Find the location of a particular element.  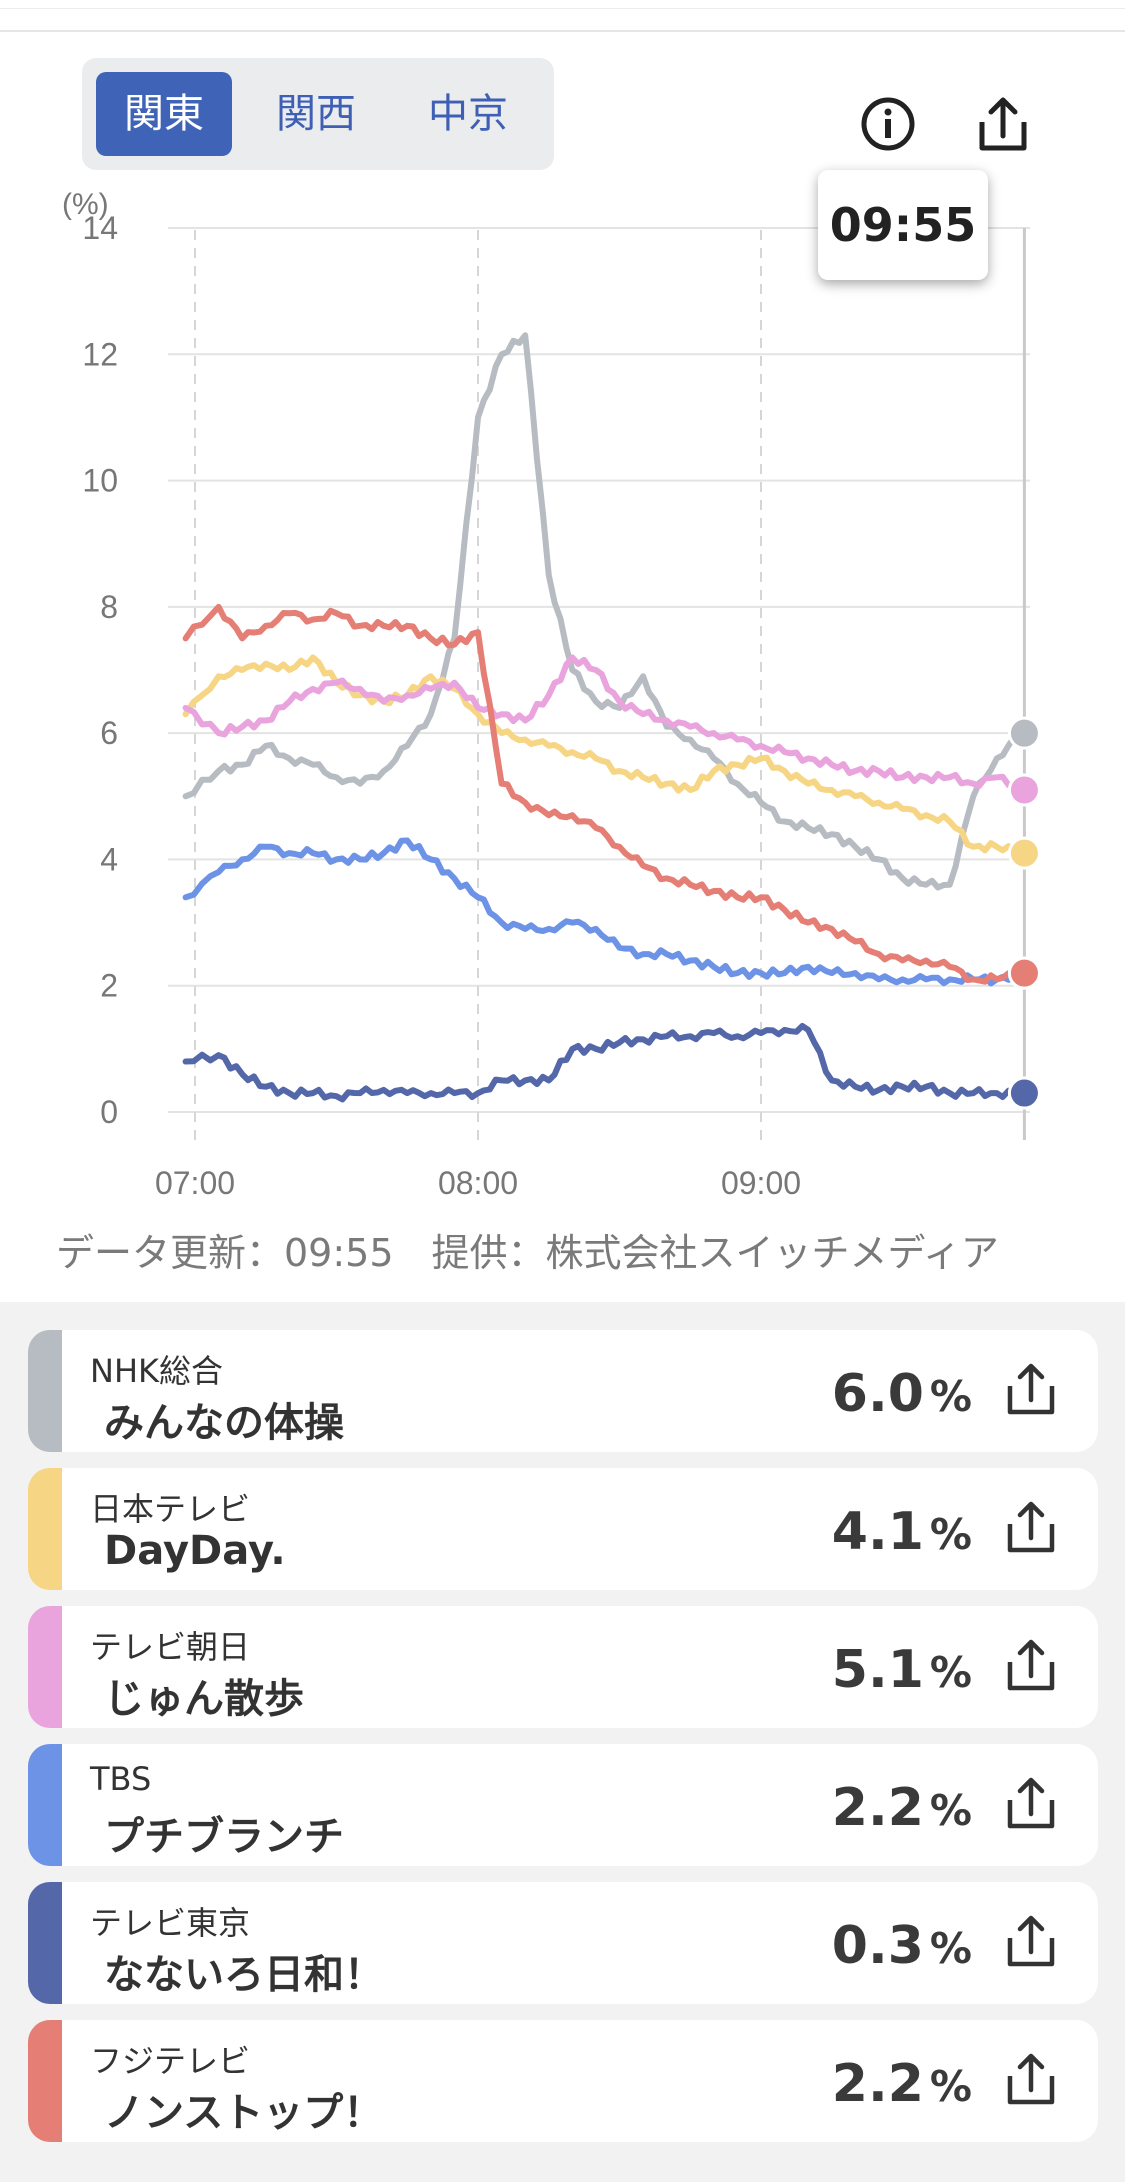

region-tabs: 関東 関西 中京 is located at coordinates (318, 114).